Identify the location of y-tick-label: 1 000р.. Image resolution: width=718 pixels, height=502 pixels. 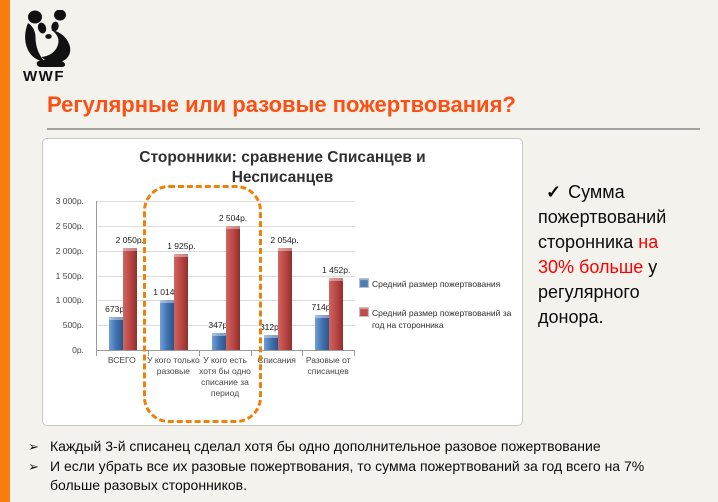
(69, 300).